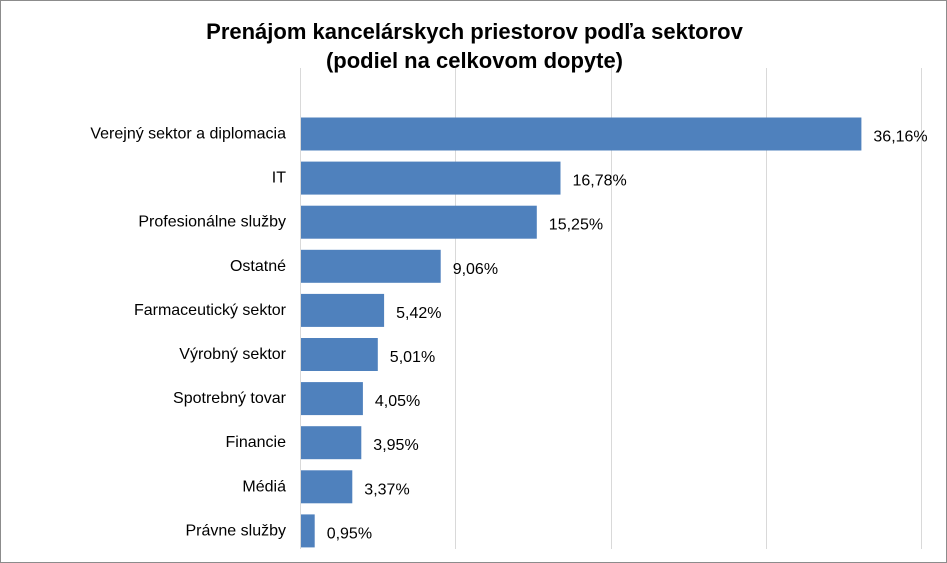 The height and width of the screenshot is (563, 947). What do you see at coordinates (349, 533) in the screenshot?
I see `data-label-9: 0,95%` at bounding box center [349, 533].